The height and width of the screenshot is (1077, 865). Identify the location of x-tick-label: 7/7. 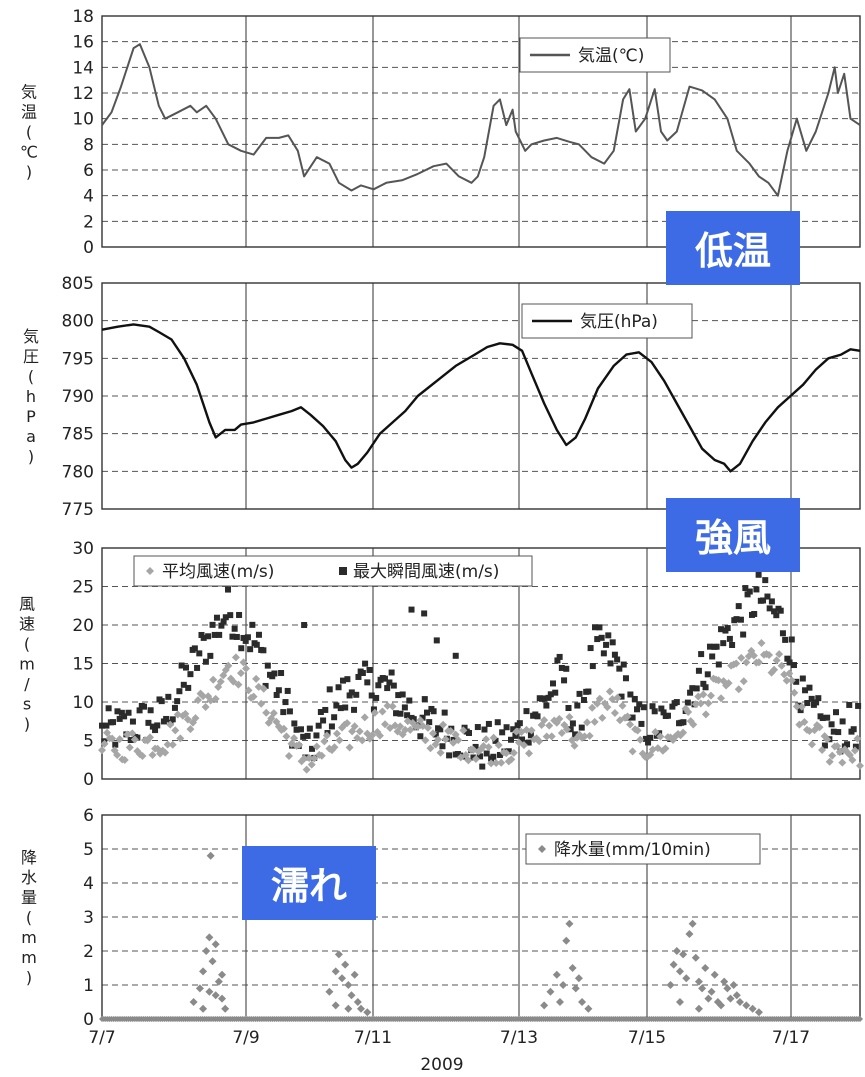
(101, 1038).